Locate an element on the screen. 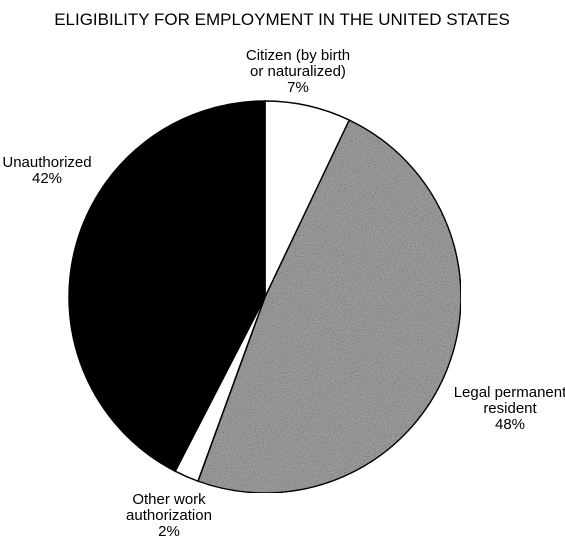 Image resolution: width=565 pixels, height=541 pixels. slice-label-1: Legal permanent resident 48% is located at coordinates (509, 408).